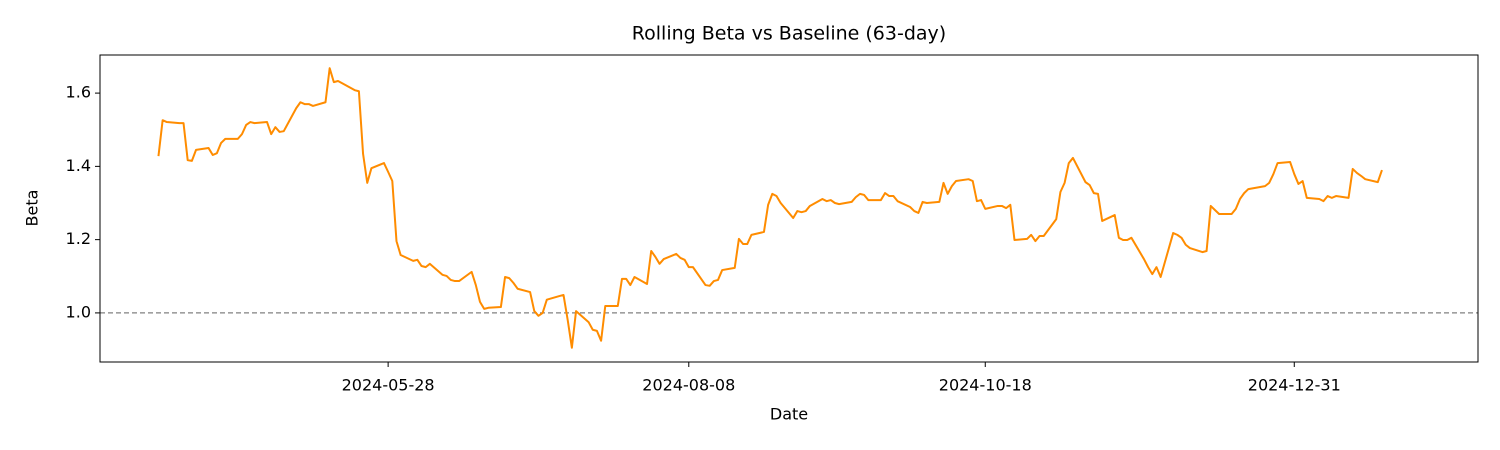  Describe the element at coordinates (985, 385) in the screenshot. I see `x-tick-label: 2024-10-18` at that location.